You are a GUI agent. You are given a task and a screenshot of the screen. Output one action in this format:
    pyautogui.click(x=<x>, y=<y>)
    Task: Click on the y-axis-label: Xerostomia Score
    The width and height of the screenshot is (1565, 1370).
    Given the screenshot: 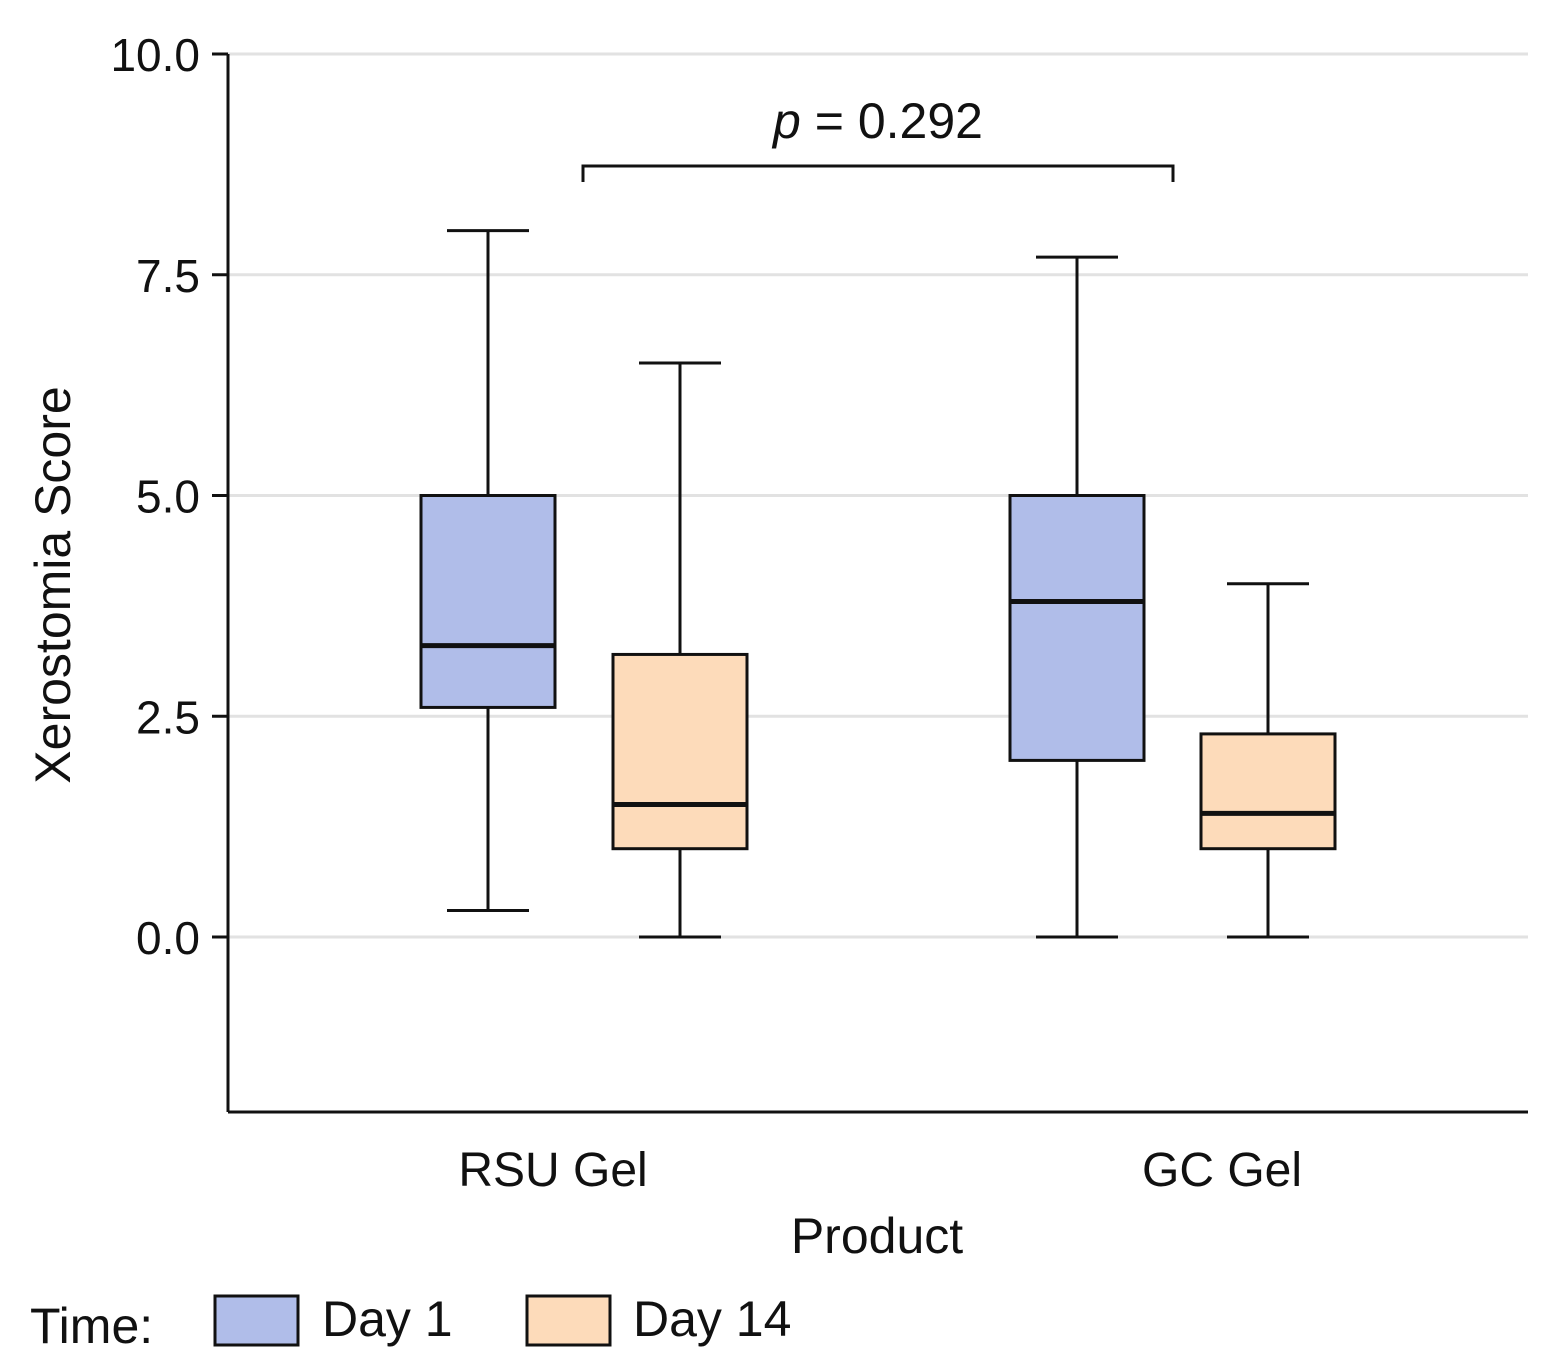 What is the action you would take?
    pyautogui.click(x=53, y=584)
    